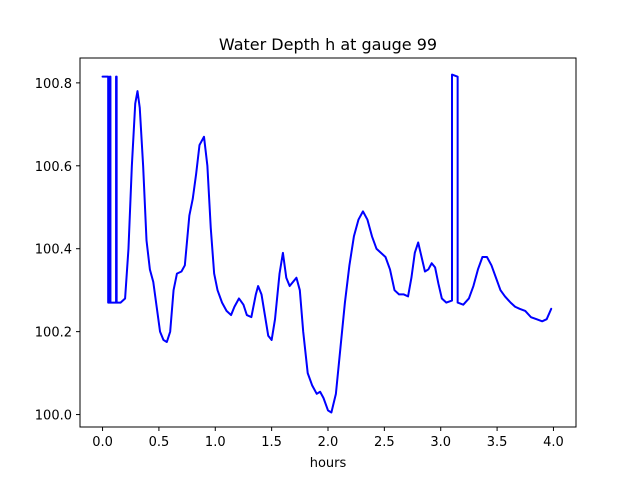  What do you see at coordinates (328, 463) in the screenshot?
I see `x-axis-label: hours` at bounding box center [328, 463].